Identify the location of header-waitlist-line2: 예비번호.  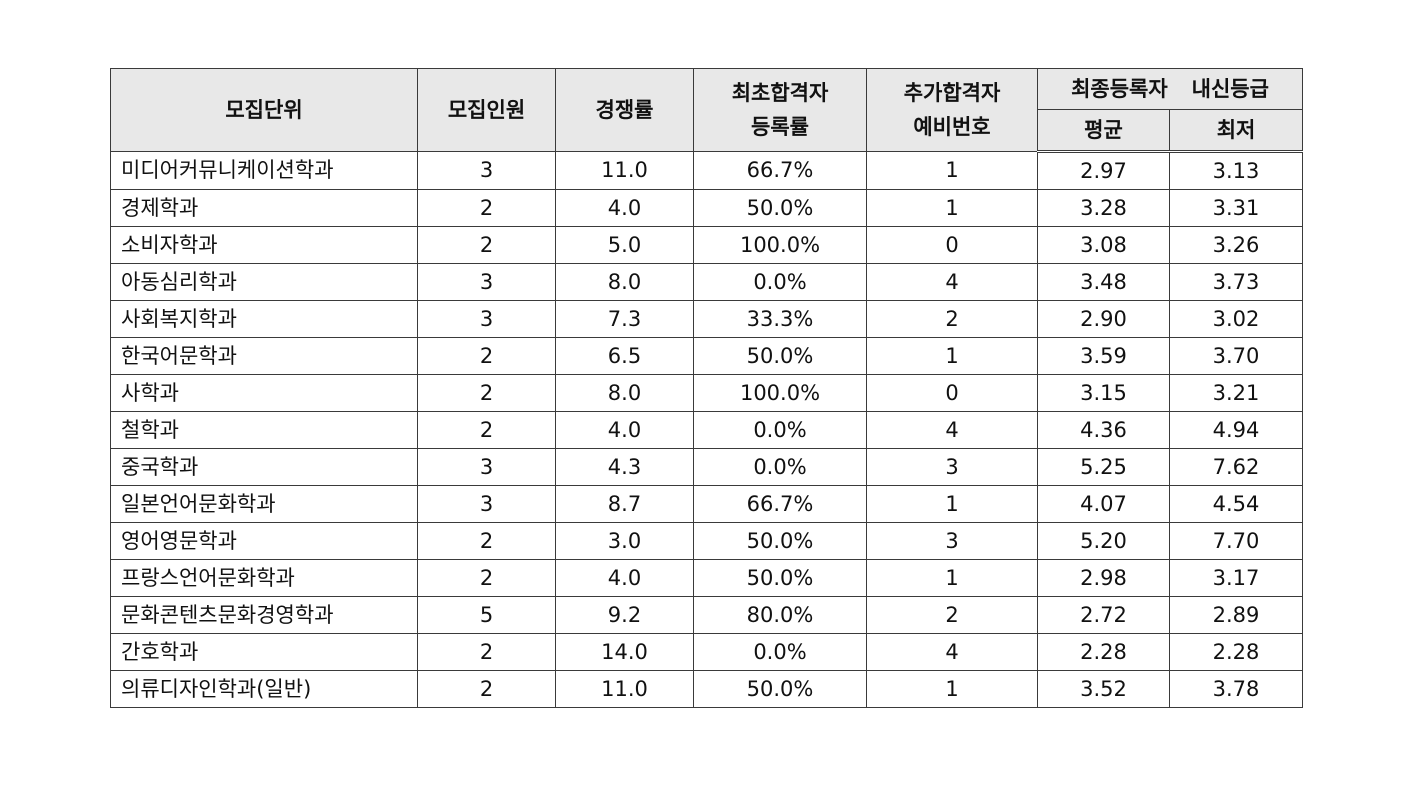
(952, 127).